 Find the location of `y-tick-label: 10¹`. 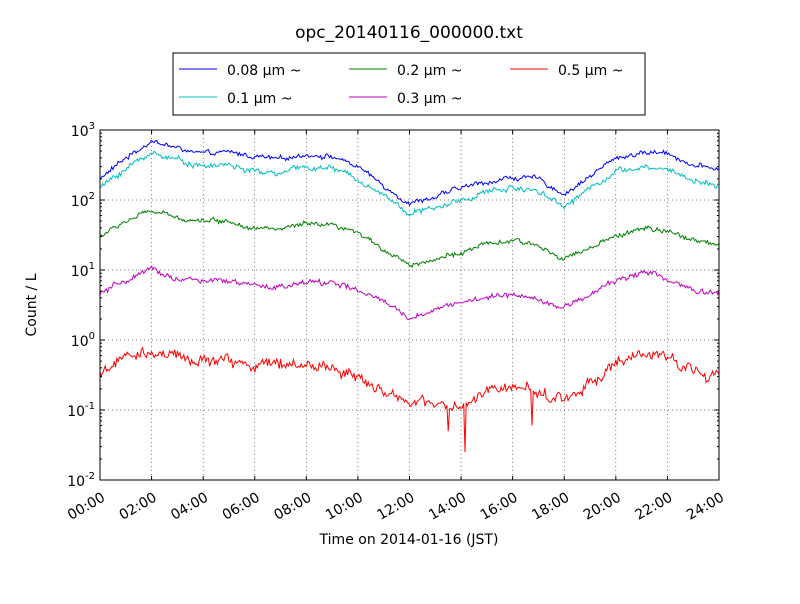

y-tick-label: 10¹ is located at coordinates (83, 270).